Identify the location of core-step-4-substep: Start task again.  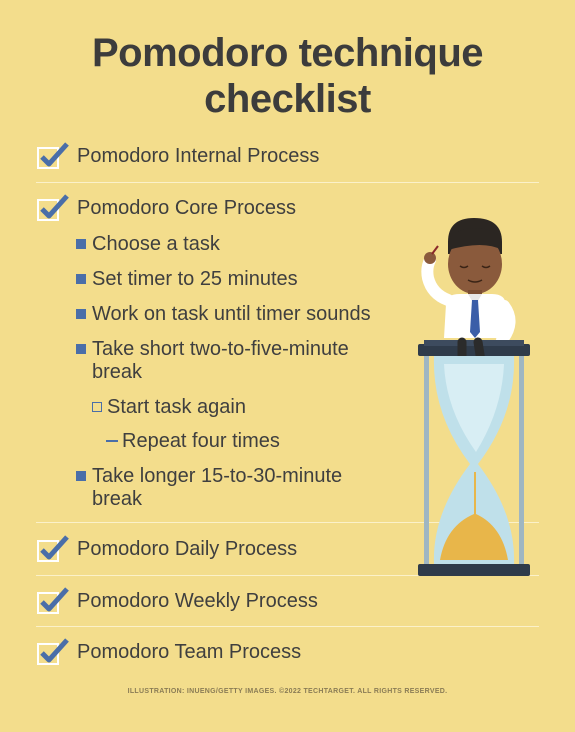
(176, 407).